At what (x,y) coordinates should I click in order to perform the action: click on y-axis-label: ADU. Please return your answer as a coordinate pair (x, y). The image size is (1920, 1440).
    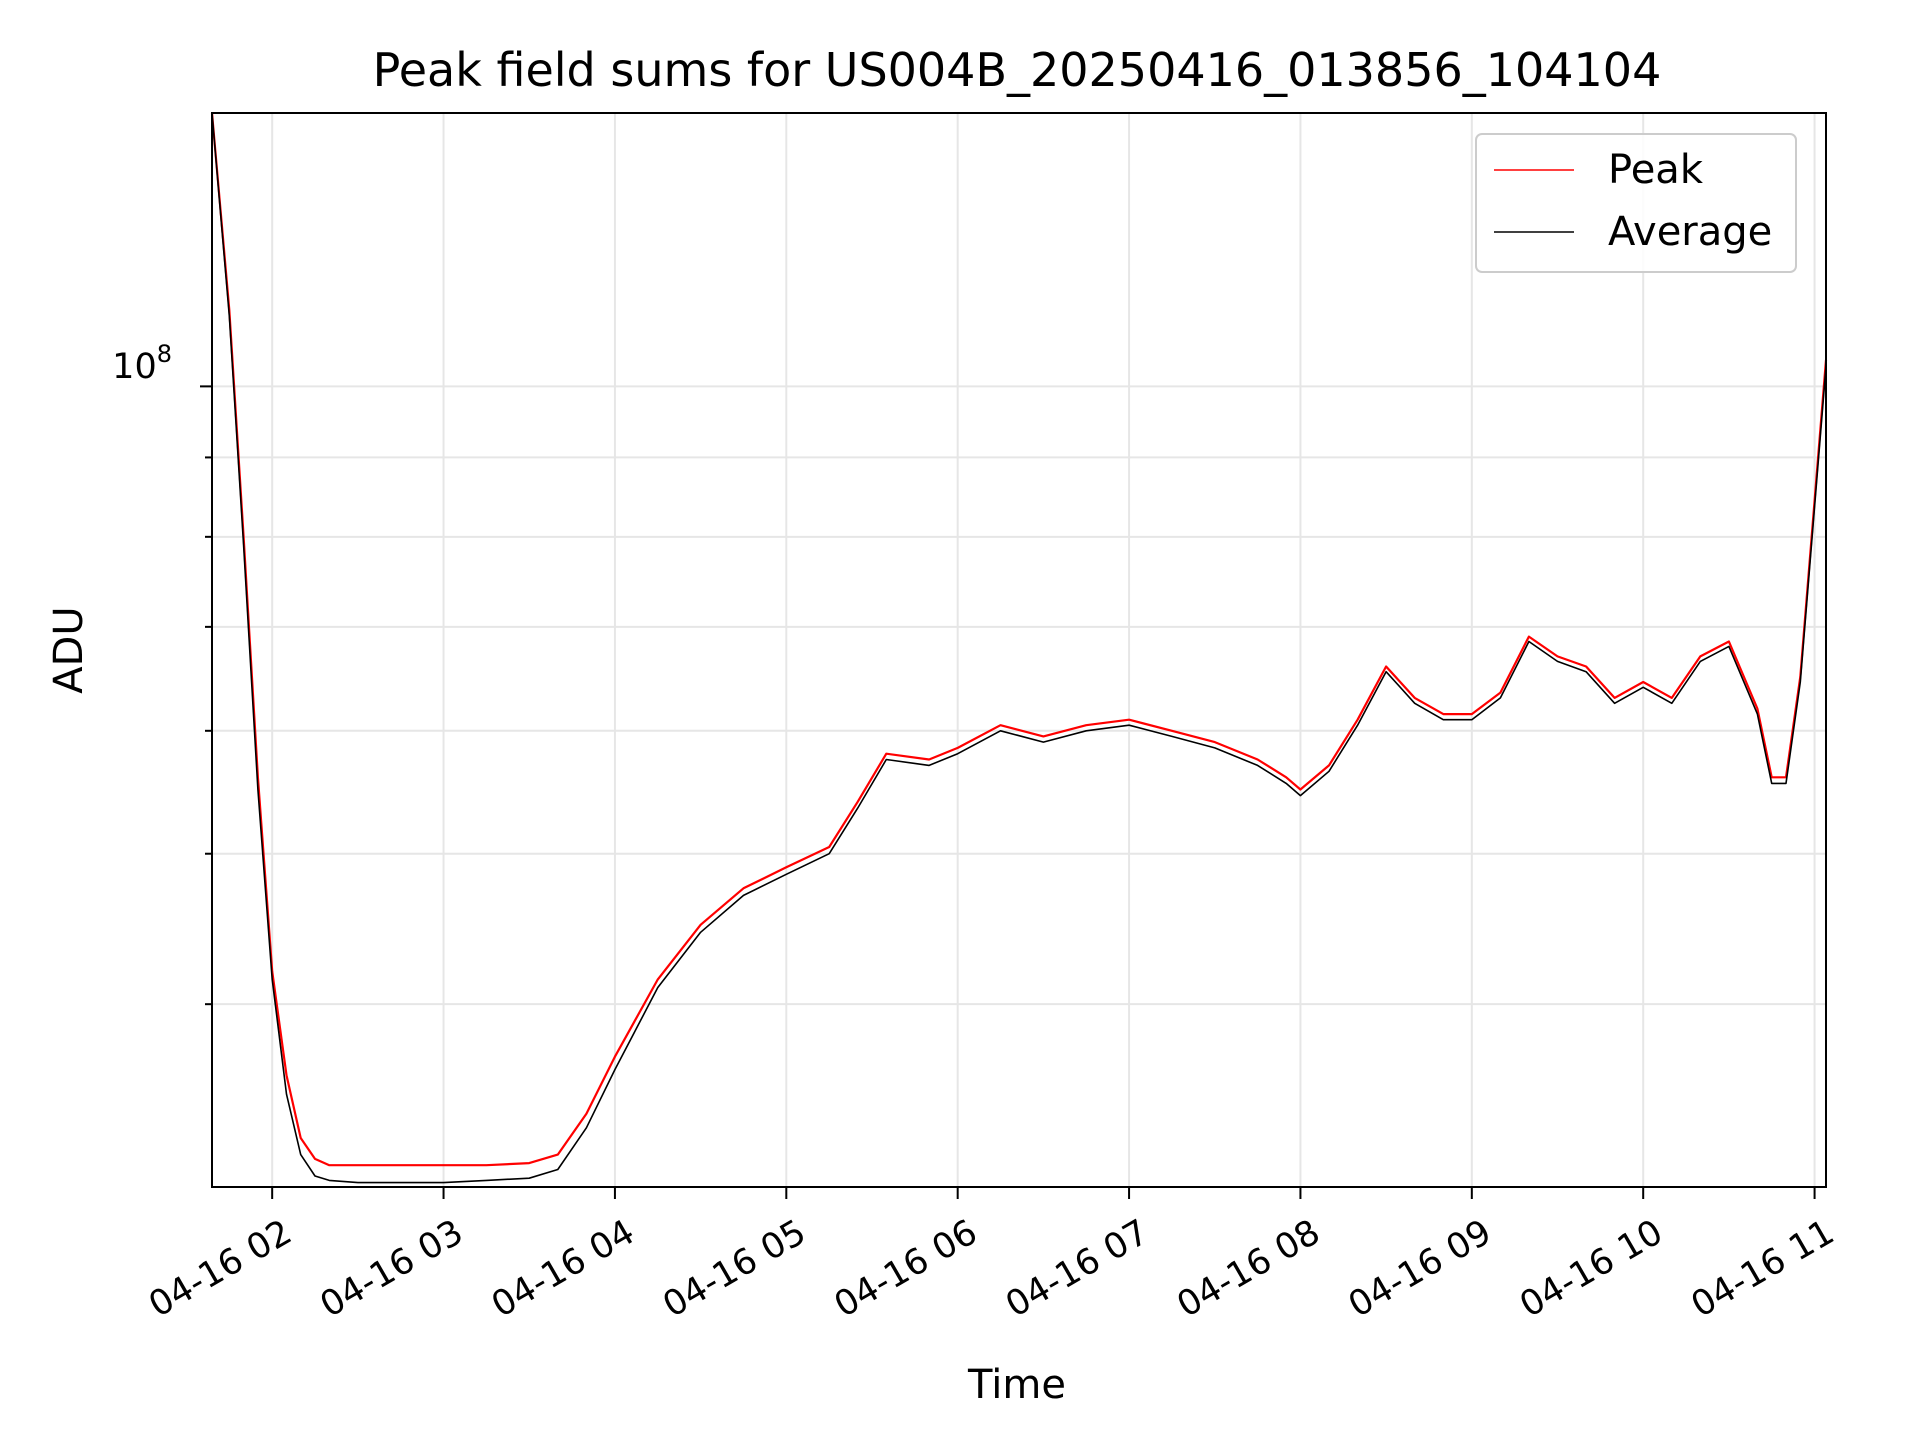
    Looking at the image, I should click on (69, 649).